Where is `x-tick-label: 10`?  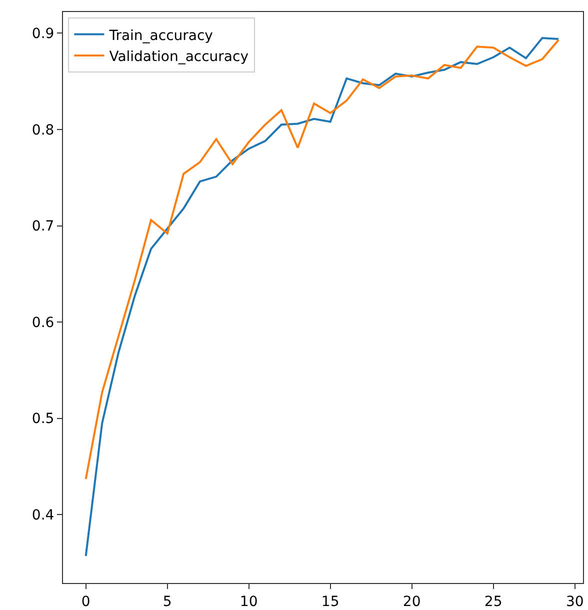
x-tick-label: 10 is located at coordinates (249, 602).